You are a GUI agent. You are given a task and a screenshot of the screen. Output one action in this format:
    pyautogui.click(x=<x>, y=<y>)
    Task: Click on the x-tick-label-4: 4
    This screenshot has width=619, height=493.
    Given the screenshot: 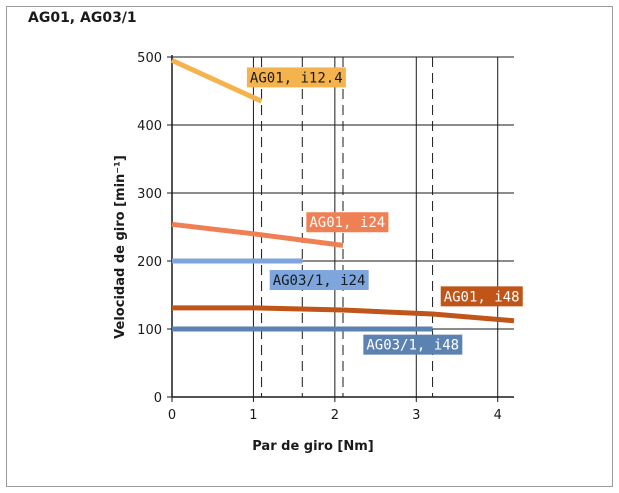 What is the action you would take?
    pyautogui.click(x=498, y=415)
    